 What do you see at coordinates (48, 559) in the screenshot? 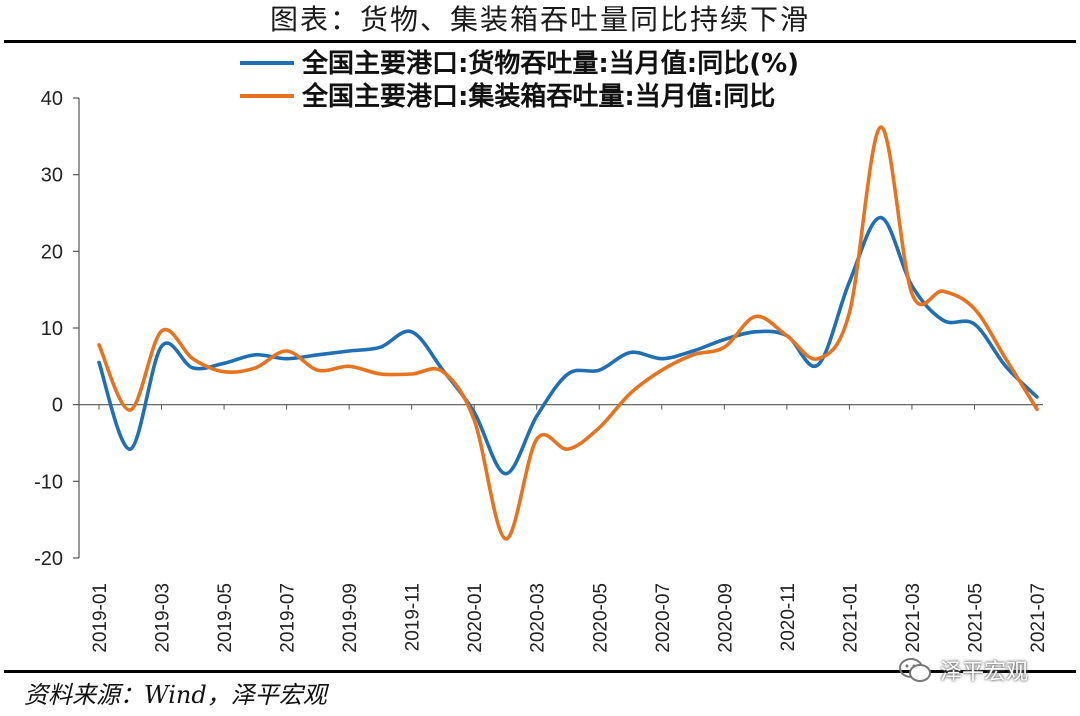
I see `y-tick-label: -20` at bounding box center [48, 559].